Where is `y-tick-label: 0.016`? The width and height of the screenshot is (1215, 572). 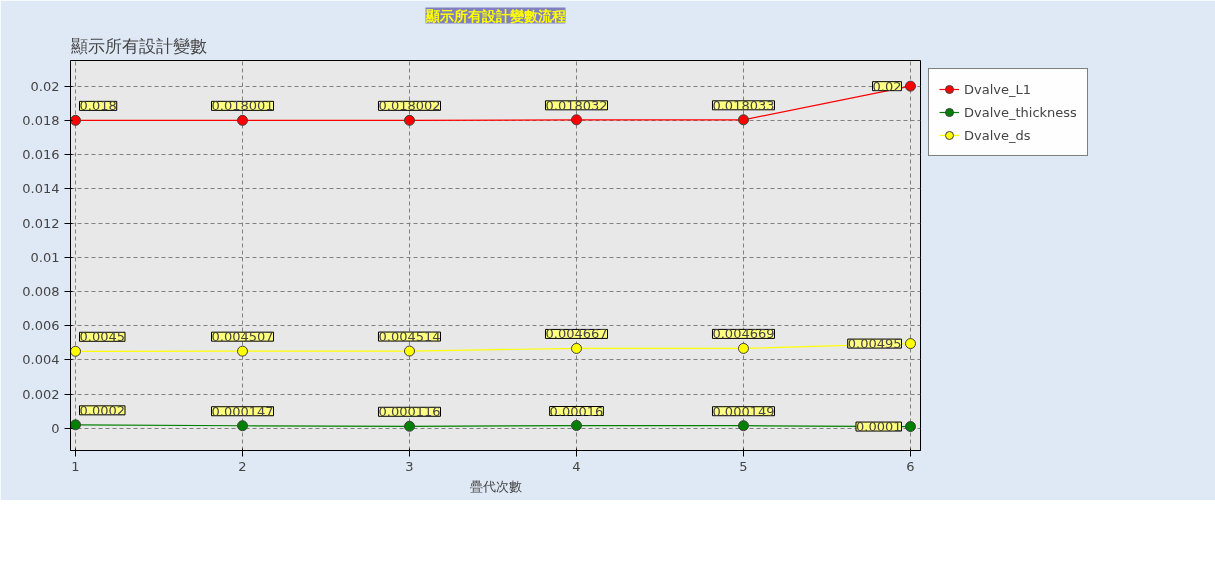 y-tick-label: 0.016 is located at coordinates (41, 155).